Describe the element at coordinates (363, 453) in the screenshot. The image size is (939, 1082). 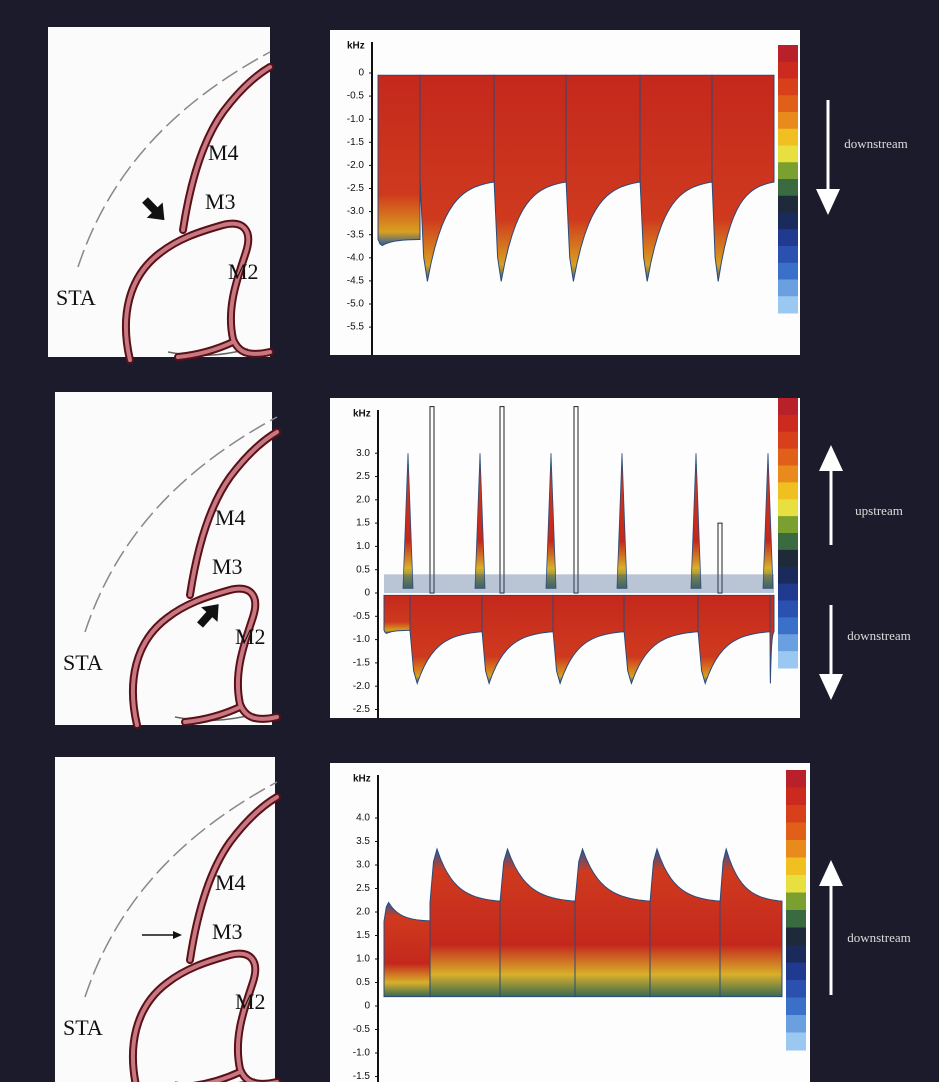
I see `y-tick-label: 3.0` at that location.